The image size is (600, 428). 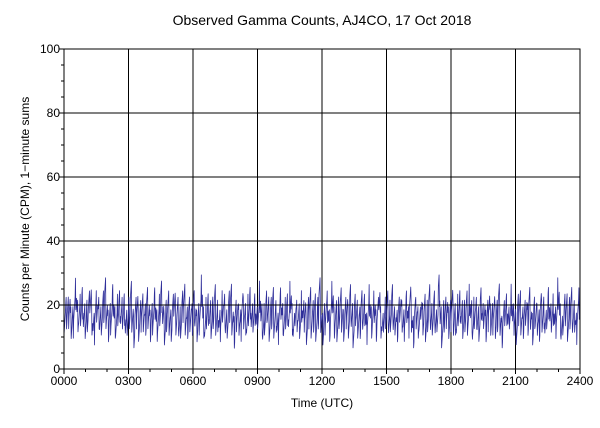 What do you see at coordinates (25, 209) in the screenshot?
I see `y-axis-title: Counts per Minute (CPM), 1−minute sums` at bounding box center [25, 209].